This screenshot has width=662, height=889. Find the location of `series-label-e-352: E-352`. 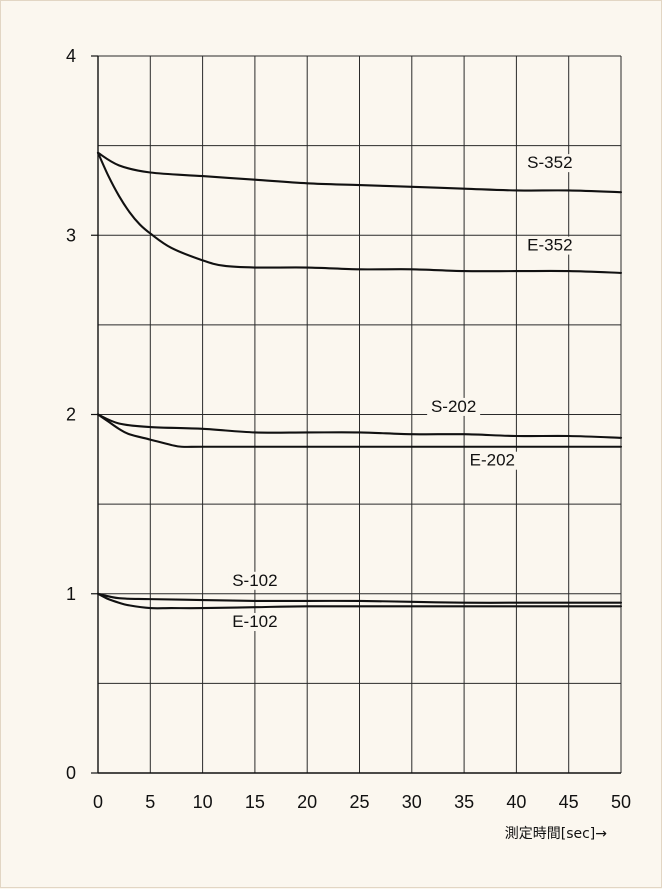

series-label-e-352: E-352 is located at coordinates (549, 245).